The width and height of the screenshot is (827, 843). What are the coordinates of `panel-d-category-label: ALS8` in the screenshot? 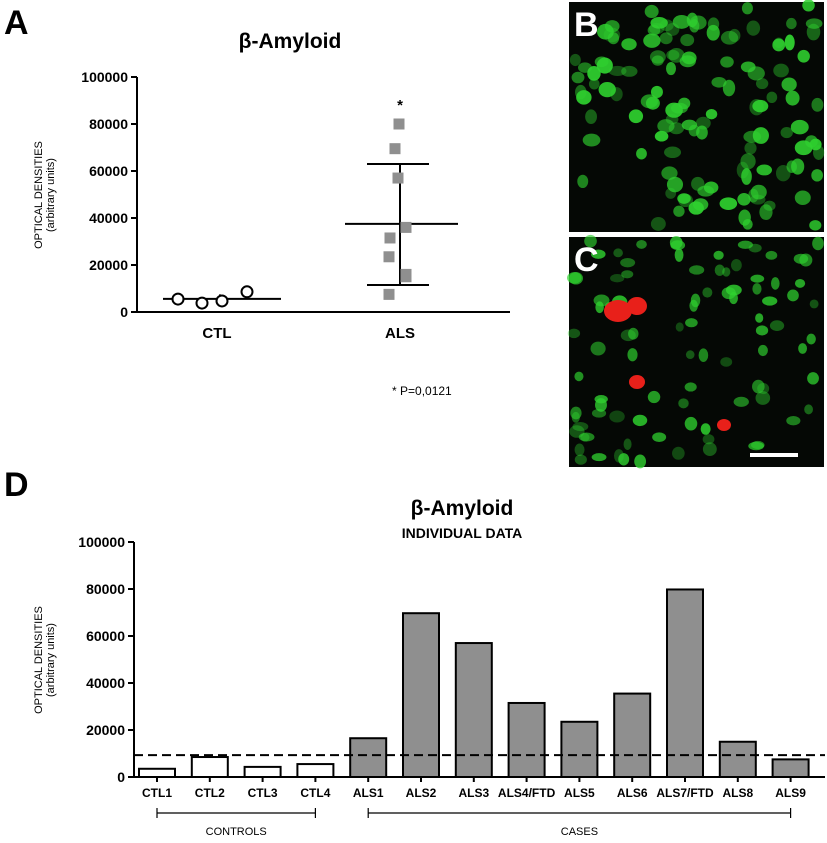 It's located at (737, 793).